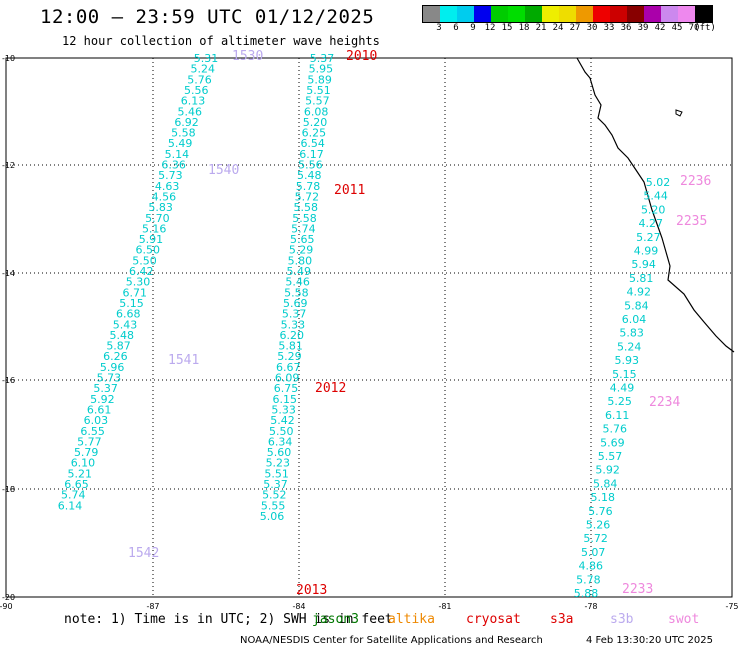  What do you see at coordinates (691, 221) in the screenshot?
I see `pass-time-label: 2235` at bounding box center [691, 221].